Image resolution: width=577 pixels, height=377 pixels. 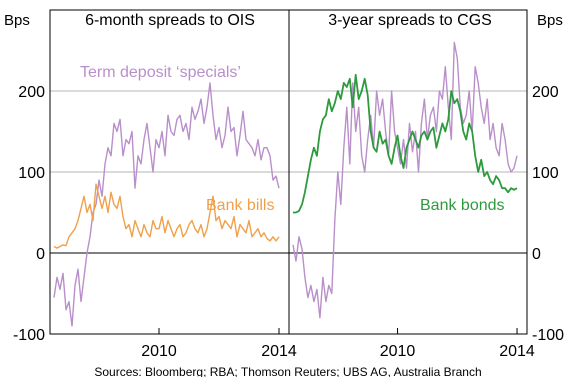 I want to click on annotation-bank-bonds: Bank bonds, so click(x=462, y=205).